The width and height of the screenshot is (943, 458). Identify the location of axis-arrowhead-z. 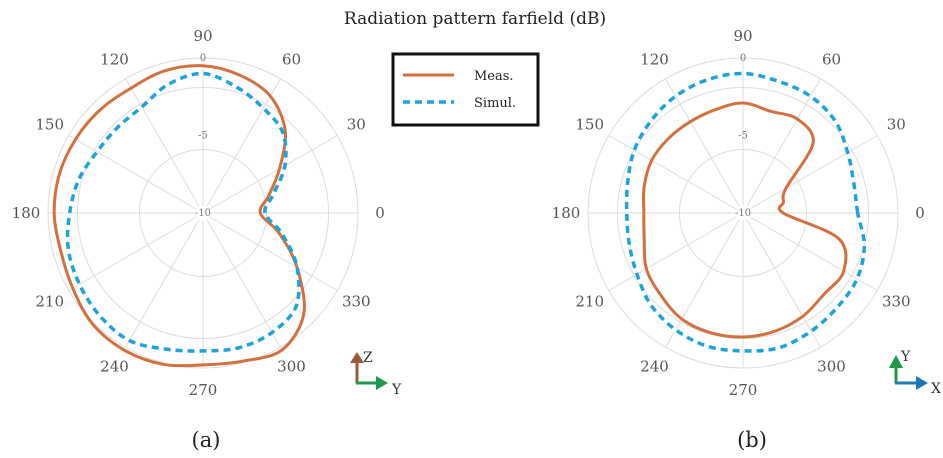
(357, 357).